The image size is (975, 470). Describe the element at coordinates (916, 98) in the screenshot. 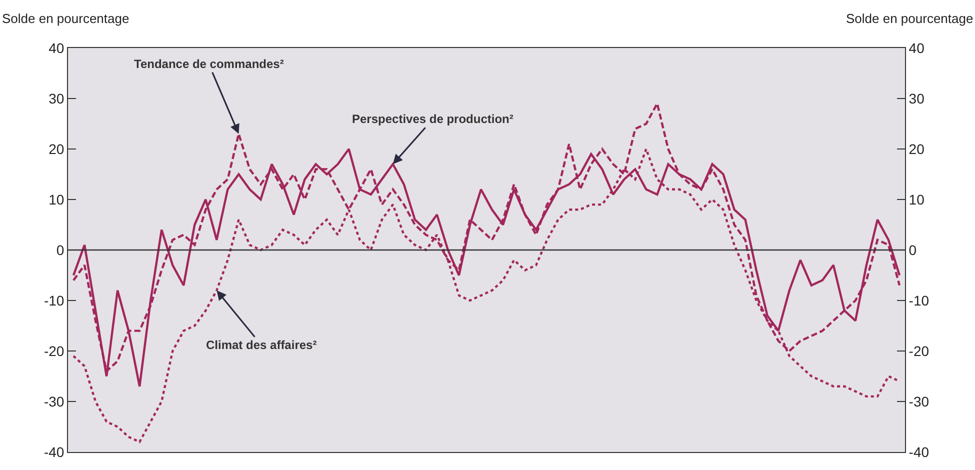

I see `y2-tick-label: 30` at that location.